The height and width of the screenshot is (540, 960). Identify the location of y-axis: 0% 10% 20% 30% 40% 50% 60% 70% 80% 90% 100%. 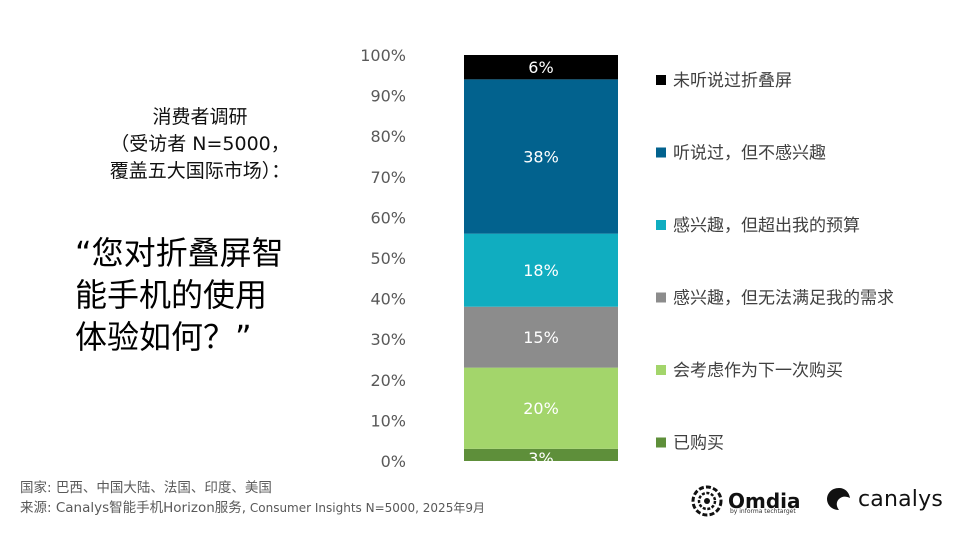
(383, 258).